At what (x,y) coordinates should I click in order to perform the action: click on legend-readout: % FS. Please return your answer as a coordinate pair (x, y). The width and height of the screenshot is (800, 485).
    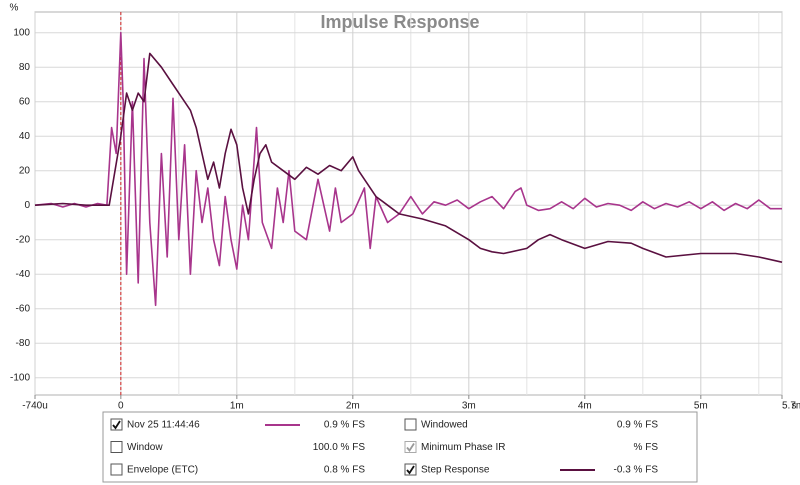
    Looking at the image, I should click on (646, 447).